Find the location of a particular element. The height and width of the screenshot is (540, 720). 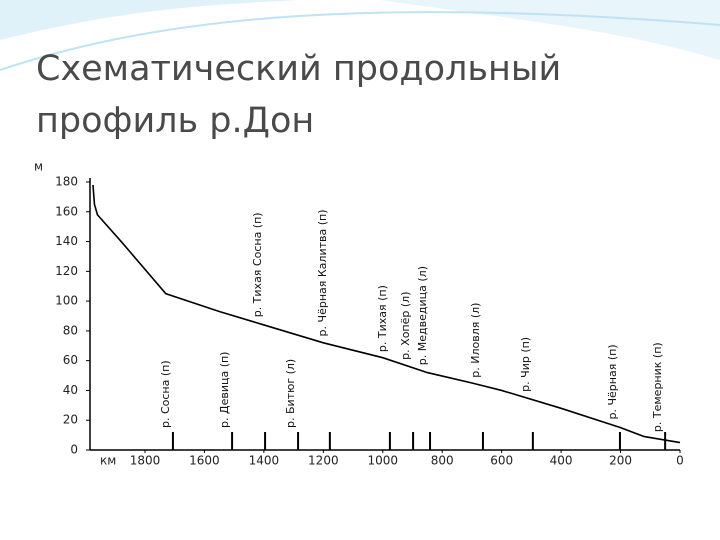

x-tick-label: 600 is located at coordinates (501, 461).